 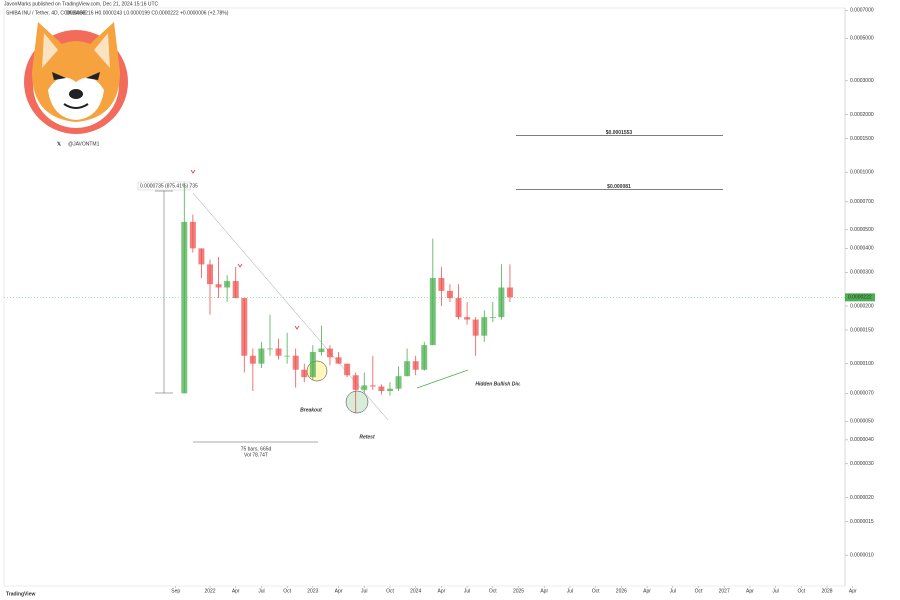 What do you see at coordinates (862, 556) in the screenshot?
I see `y-tick-label: 0.0000010` at bounding box center [862, 556].